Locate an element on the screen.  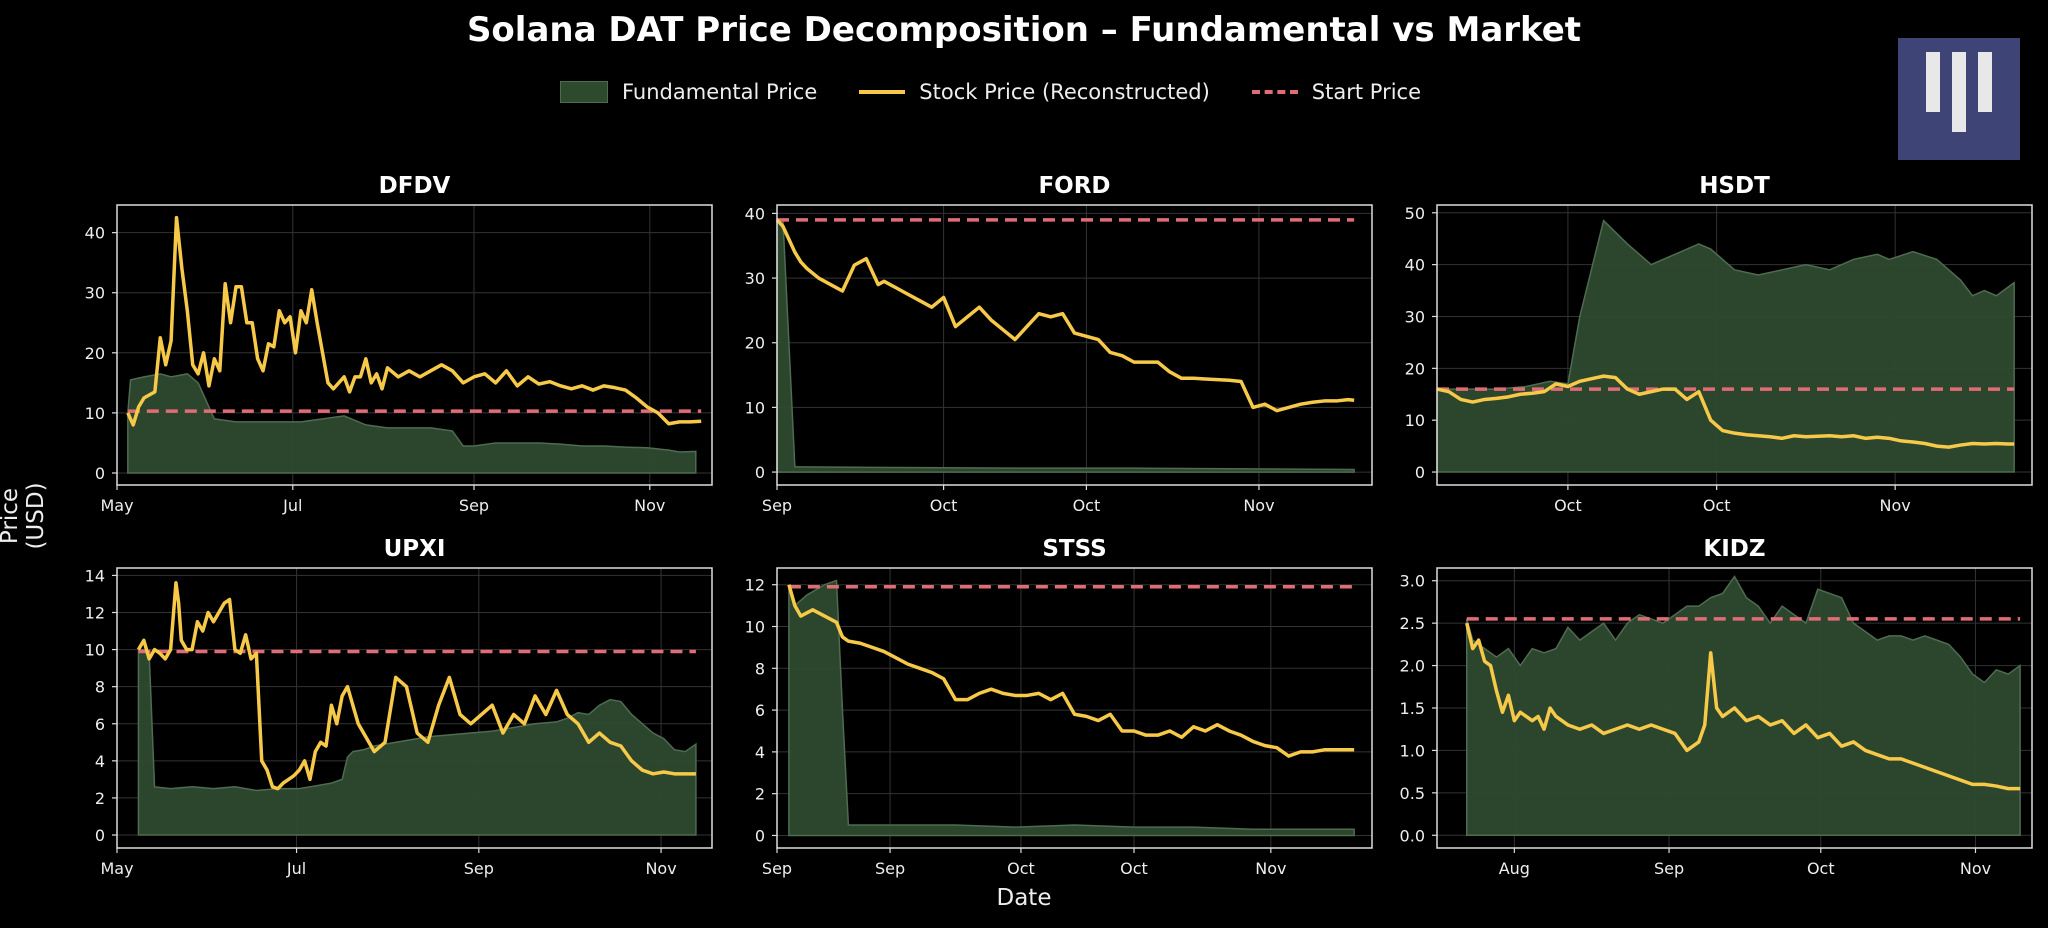
xtick-label-kidz: Sep is located at coordinates (1669, 868).